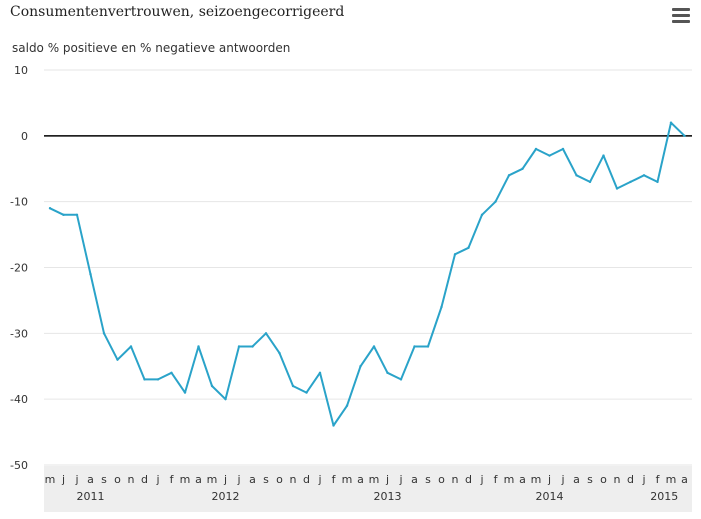 The height and width of the screenshot is (519, 701). What do you see at coordinates (21, 70) in the screenshot?
I see `y-tick-label: 10` at bounding box center [21, 70].